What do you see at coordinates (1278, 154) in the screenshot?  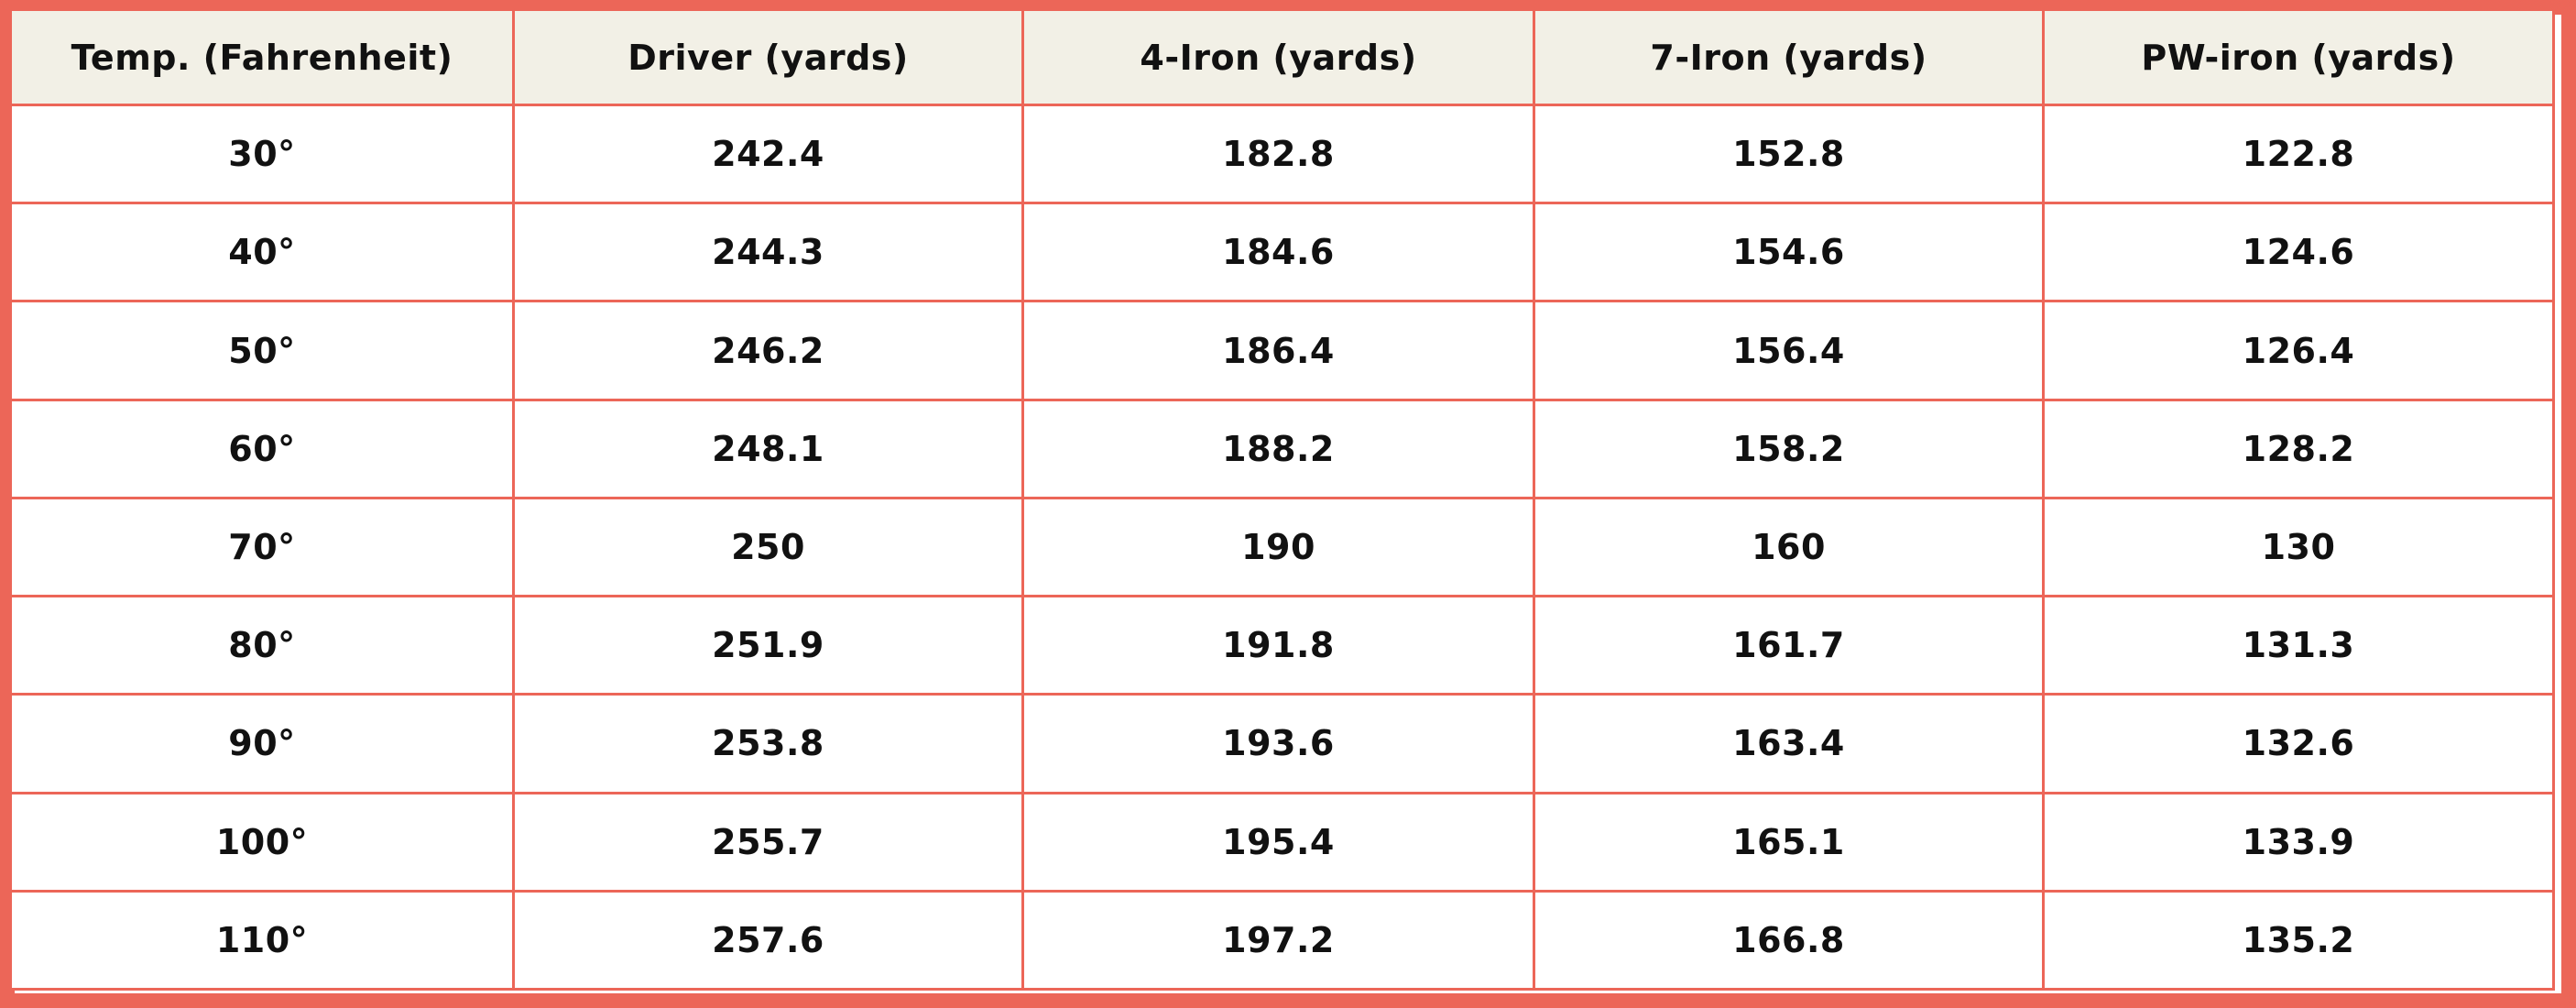 I see `cell-4-iron: 182.8` at bounding box center [1278, 154].